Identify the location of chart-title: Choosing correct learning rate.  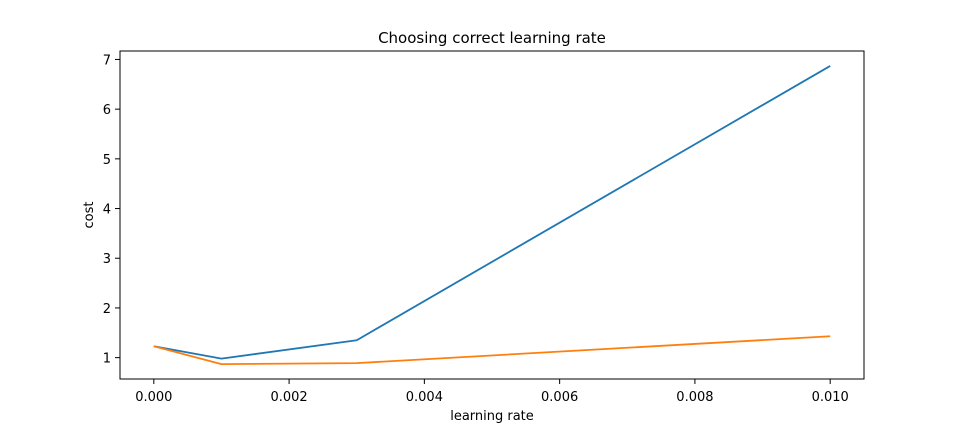
(492, 38).